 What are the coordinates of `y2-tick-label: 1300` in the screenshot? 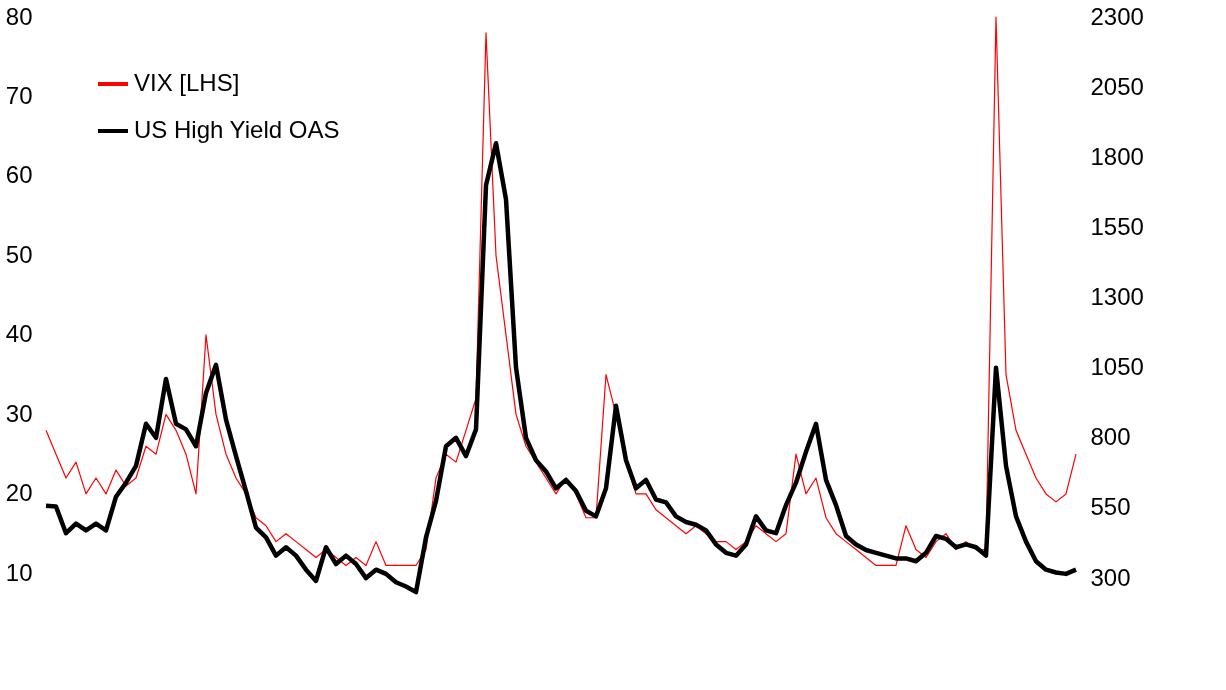 It's located at (1117, 297).